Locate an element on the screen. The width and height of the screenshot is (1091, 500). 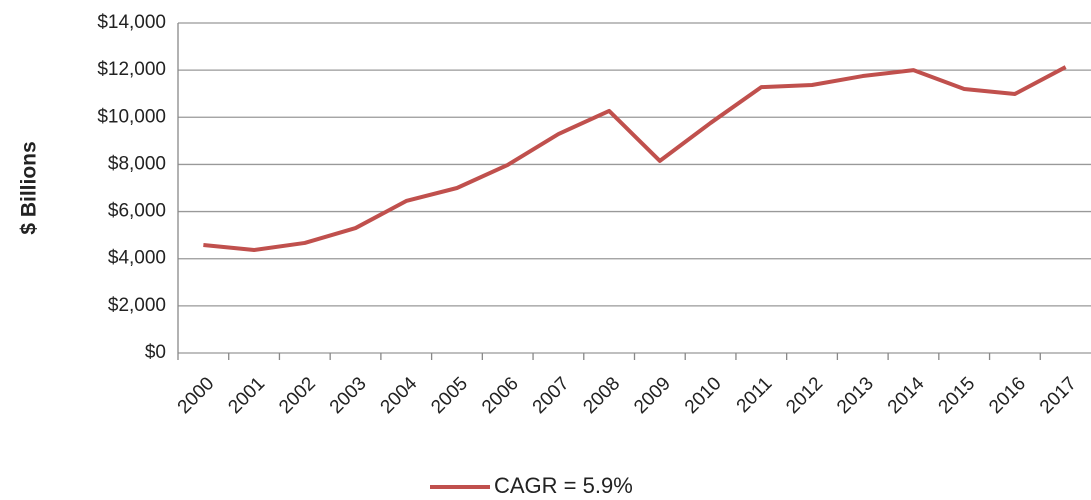
x-tick-label: 2014 is located at coordinates (906, 395).